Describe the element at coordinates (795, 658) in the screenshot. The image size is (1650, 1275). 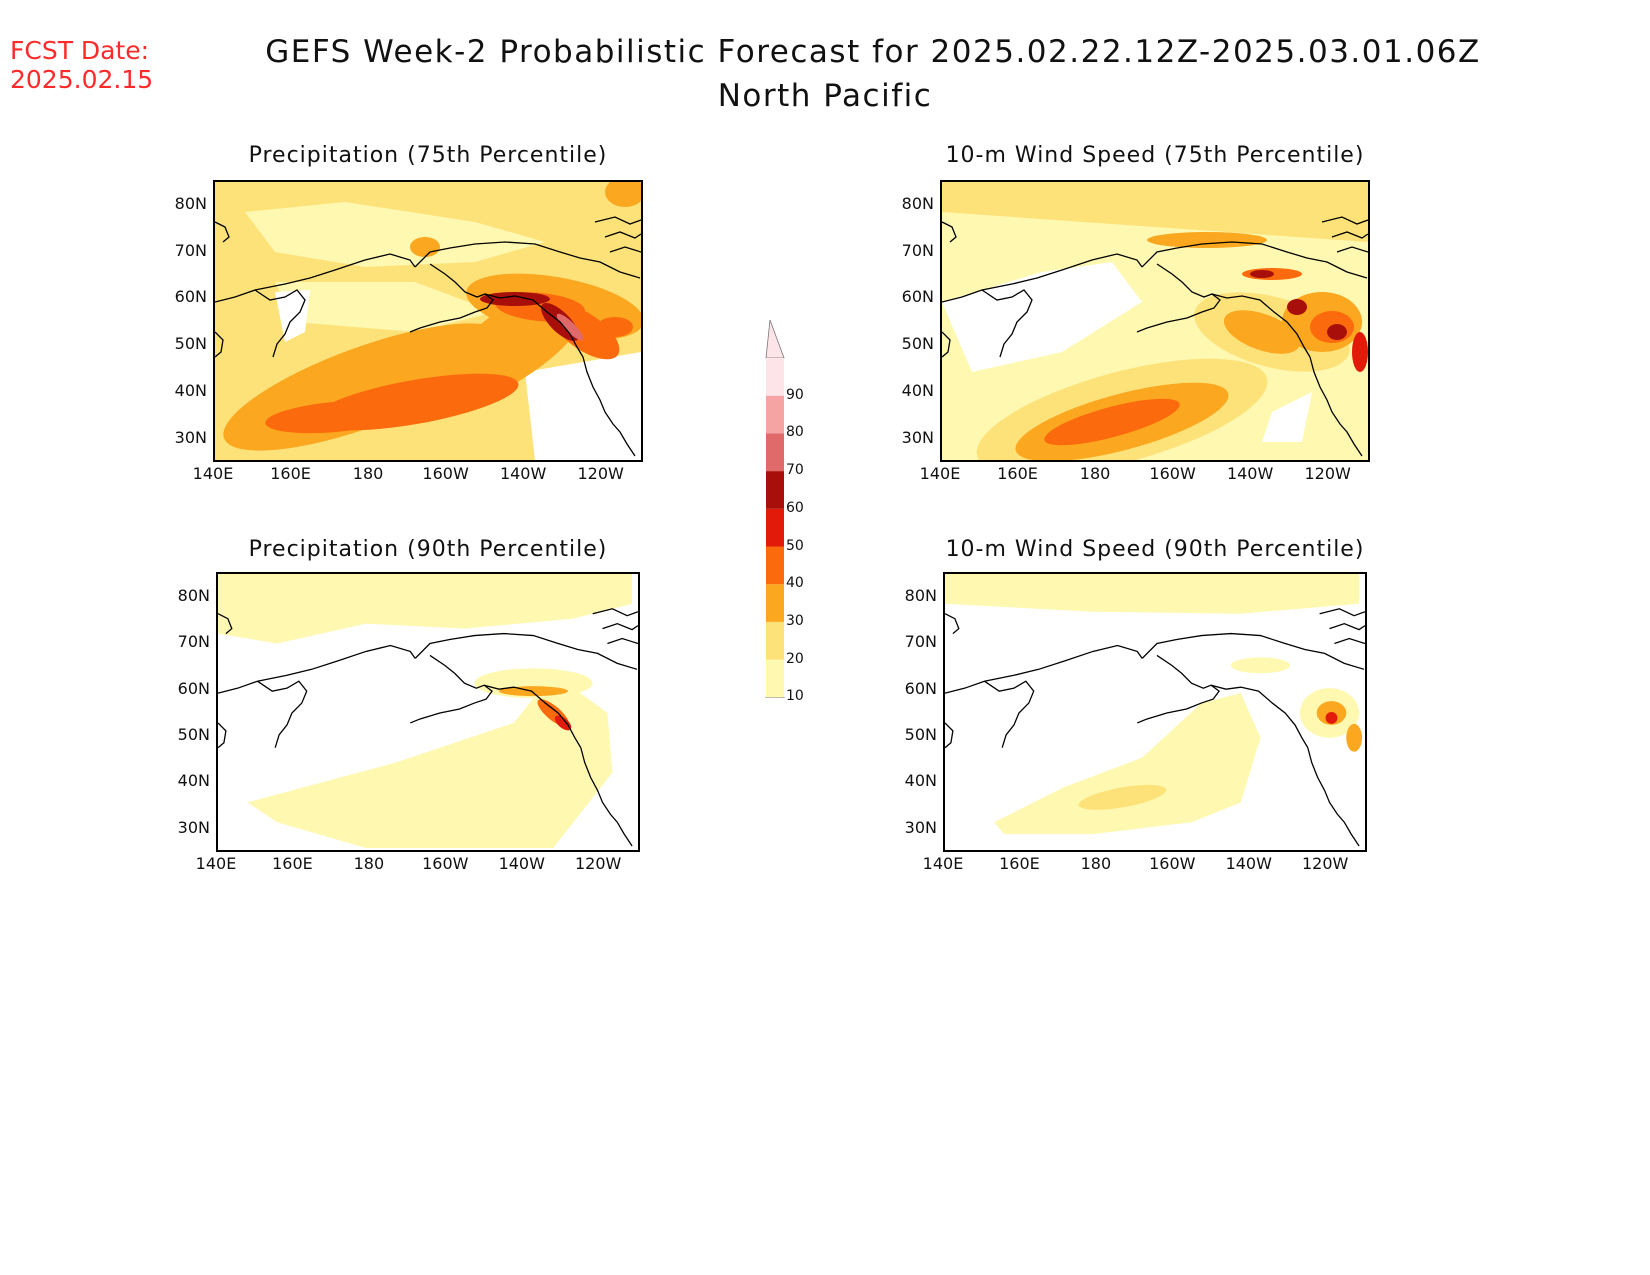
I see `colorbar-level-label: 20` at that location.